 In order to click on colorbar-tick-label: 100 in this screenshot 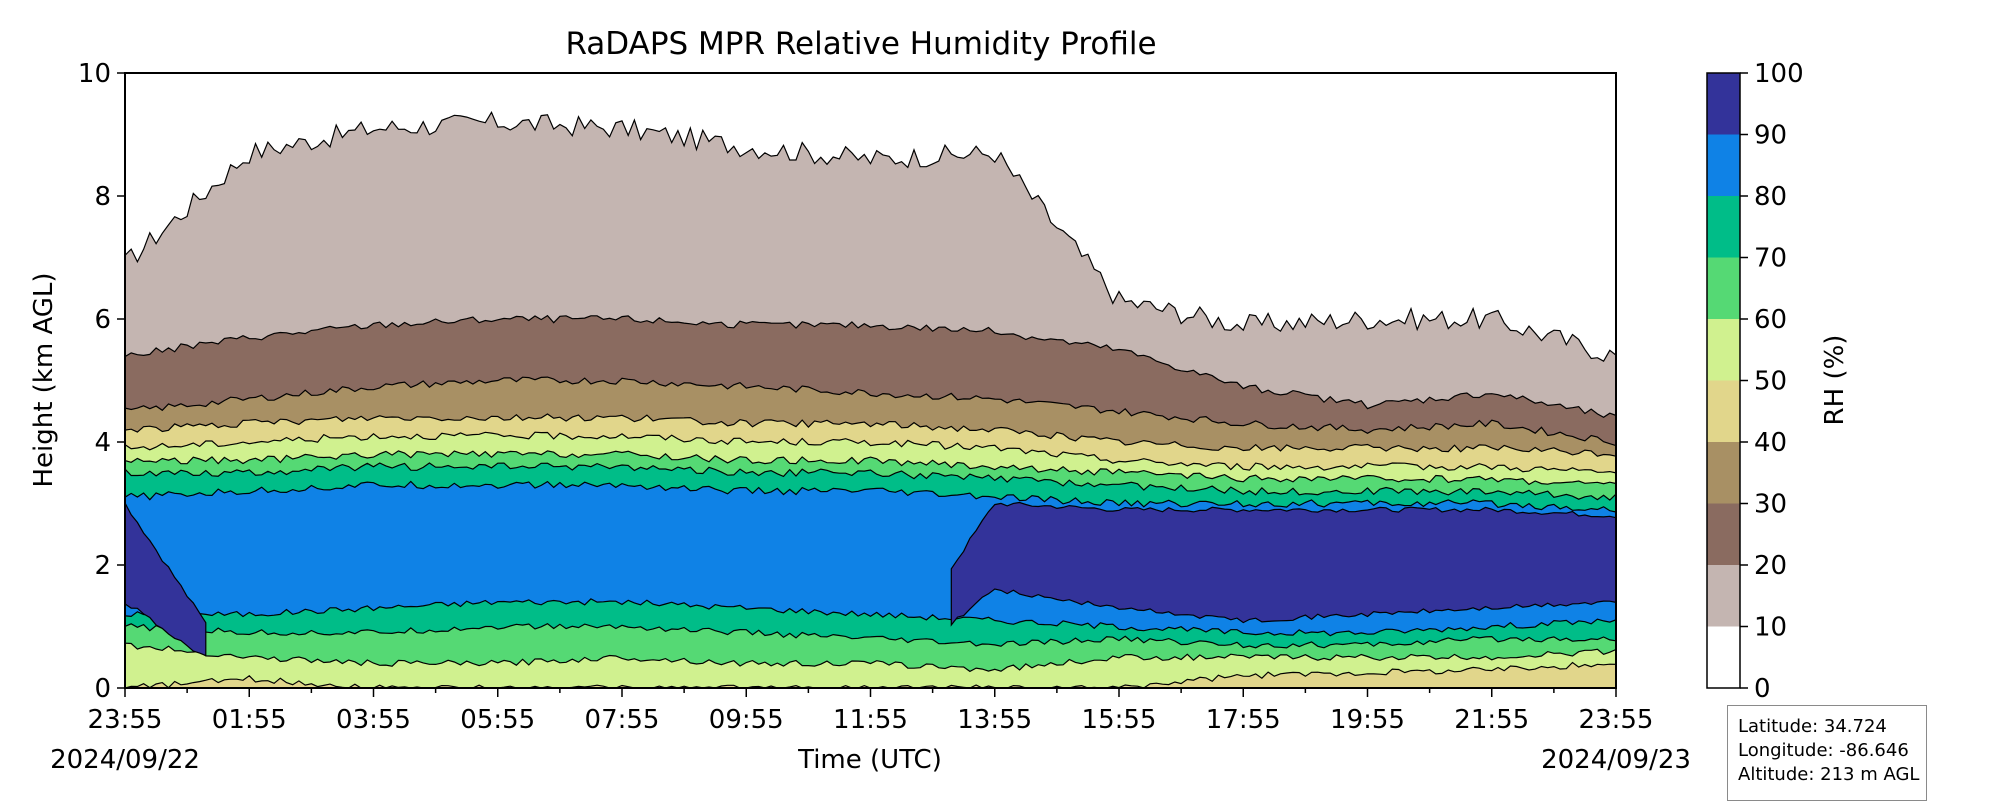, I will do `click(1779, 74)`.